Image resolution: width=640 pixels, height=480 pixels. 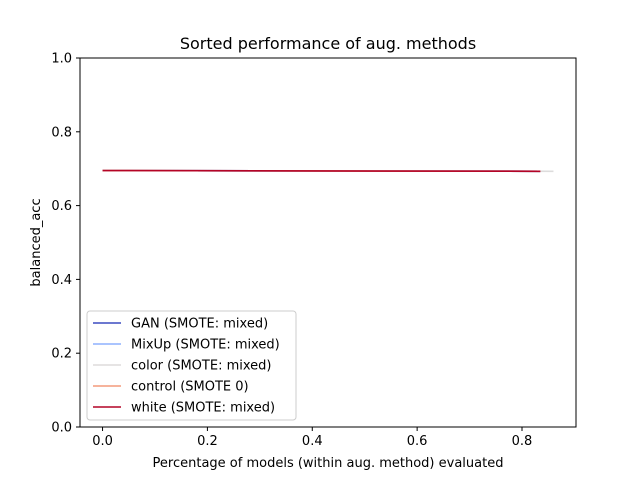 What do you see at coordinates (61, 280) in the screenshot?
I see `y-tick-label: 0.4` at bounding box center [61, 280].